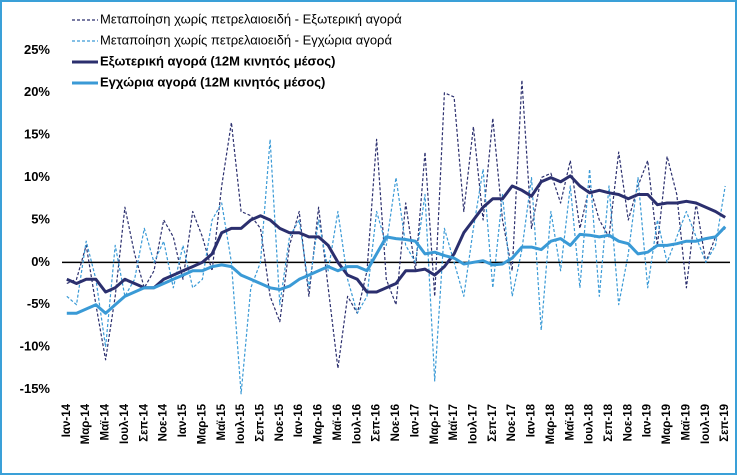 Image resolution: width=737 pixels, height=475 pixels. I want to click on x-tick-label: Σεπ-18, so click(609, 422).